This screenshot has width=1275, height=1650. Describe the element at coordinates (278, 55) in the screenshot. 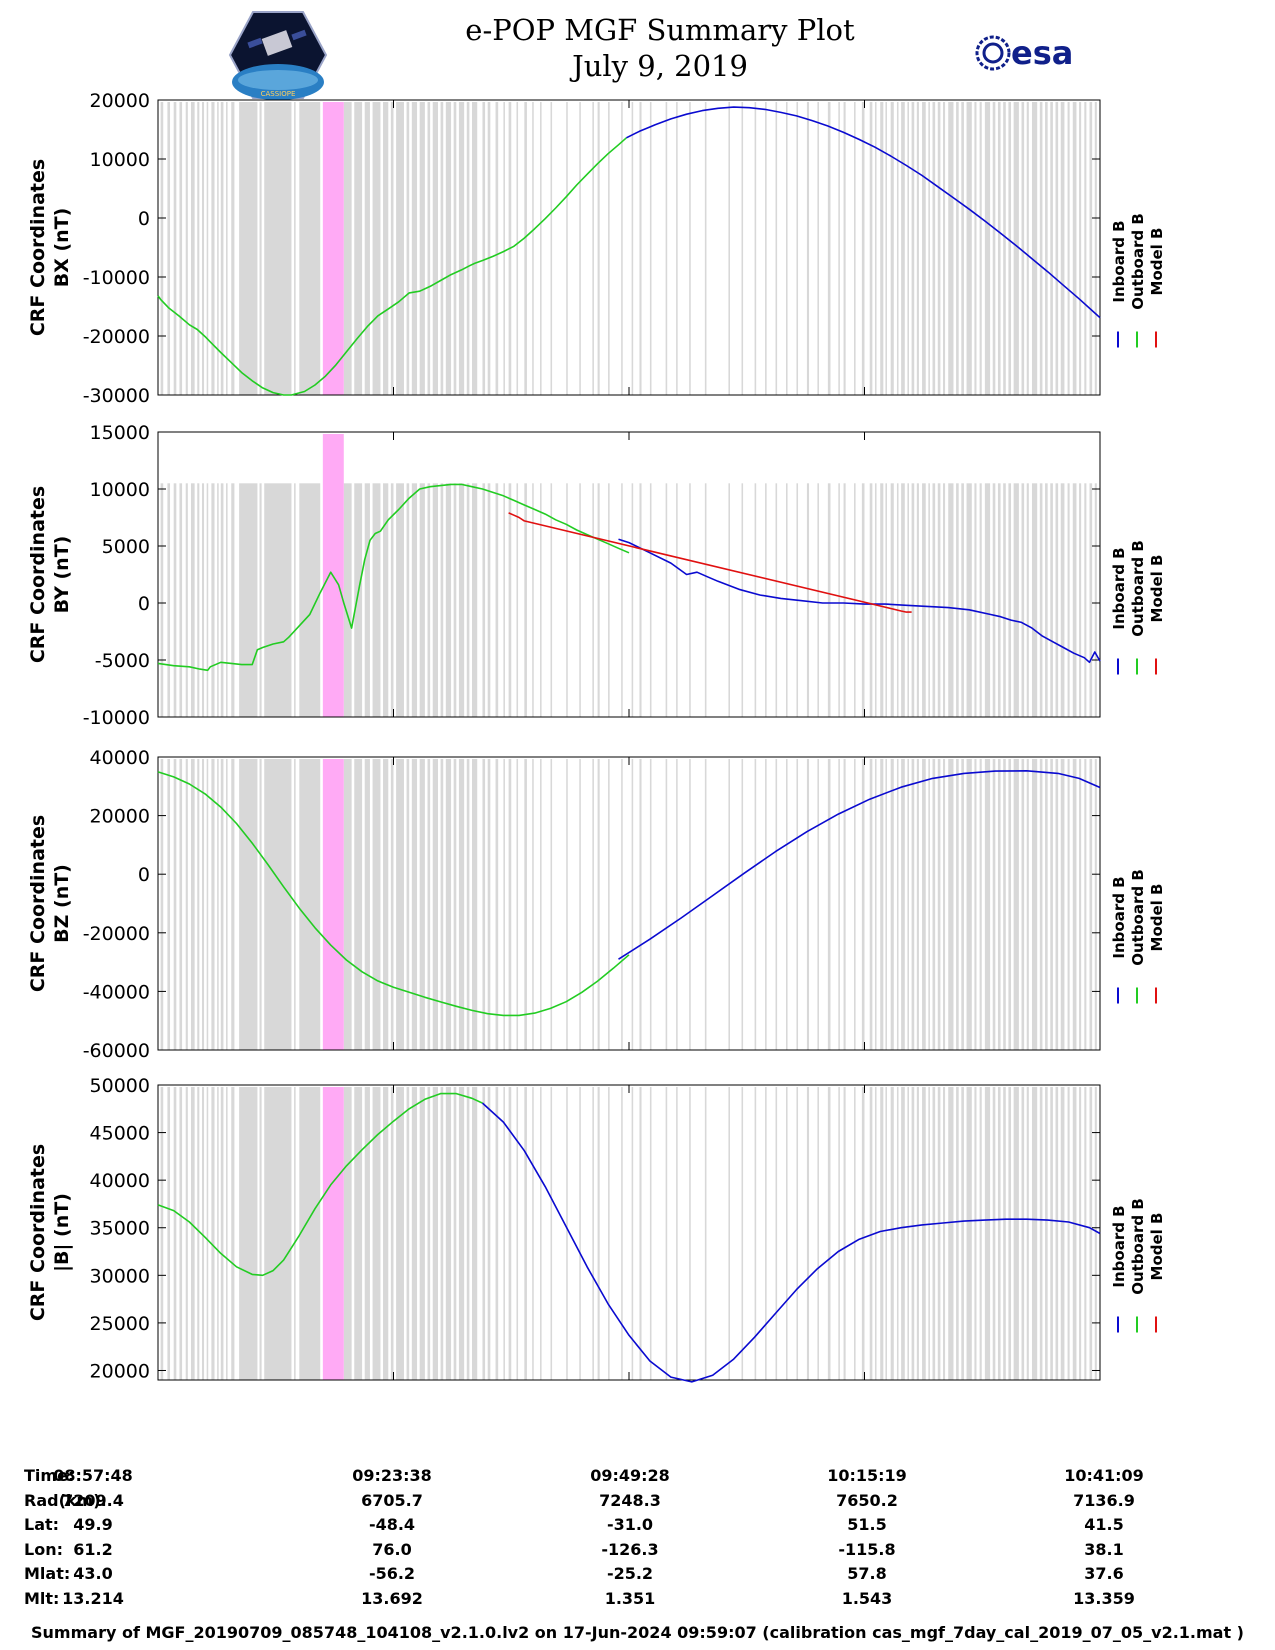

I see `cassiope-logo: CASSIOPE` at that location.